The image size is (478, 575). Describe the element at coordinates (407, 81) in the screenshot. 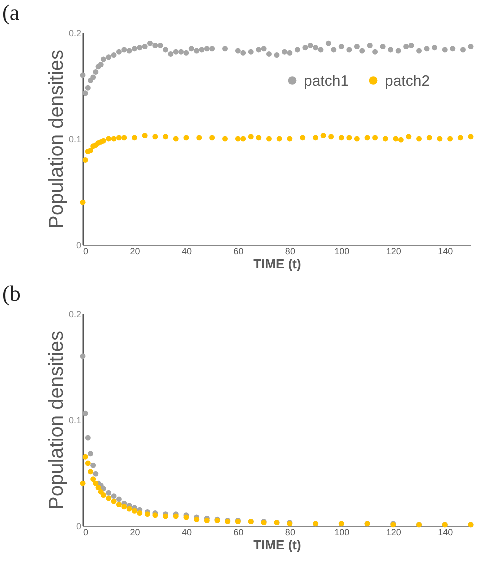

I see `legend-label: patch2` at that location.